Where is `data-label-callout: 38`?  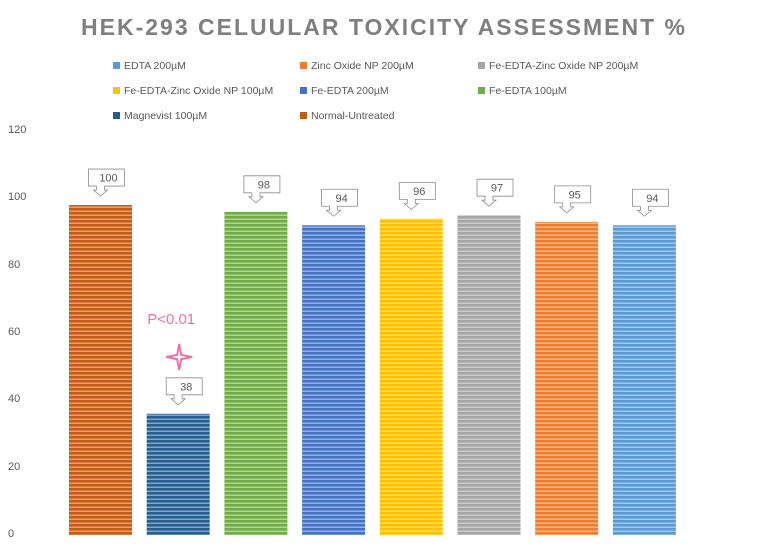
data-label-callout: 38 is located at coordinates (184, 391).